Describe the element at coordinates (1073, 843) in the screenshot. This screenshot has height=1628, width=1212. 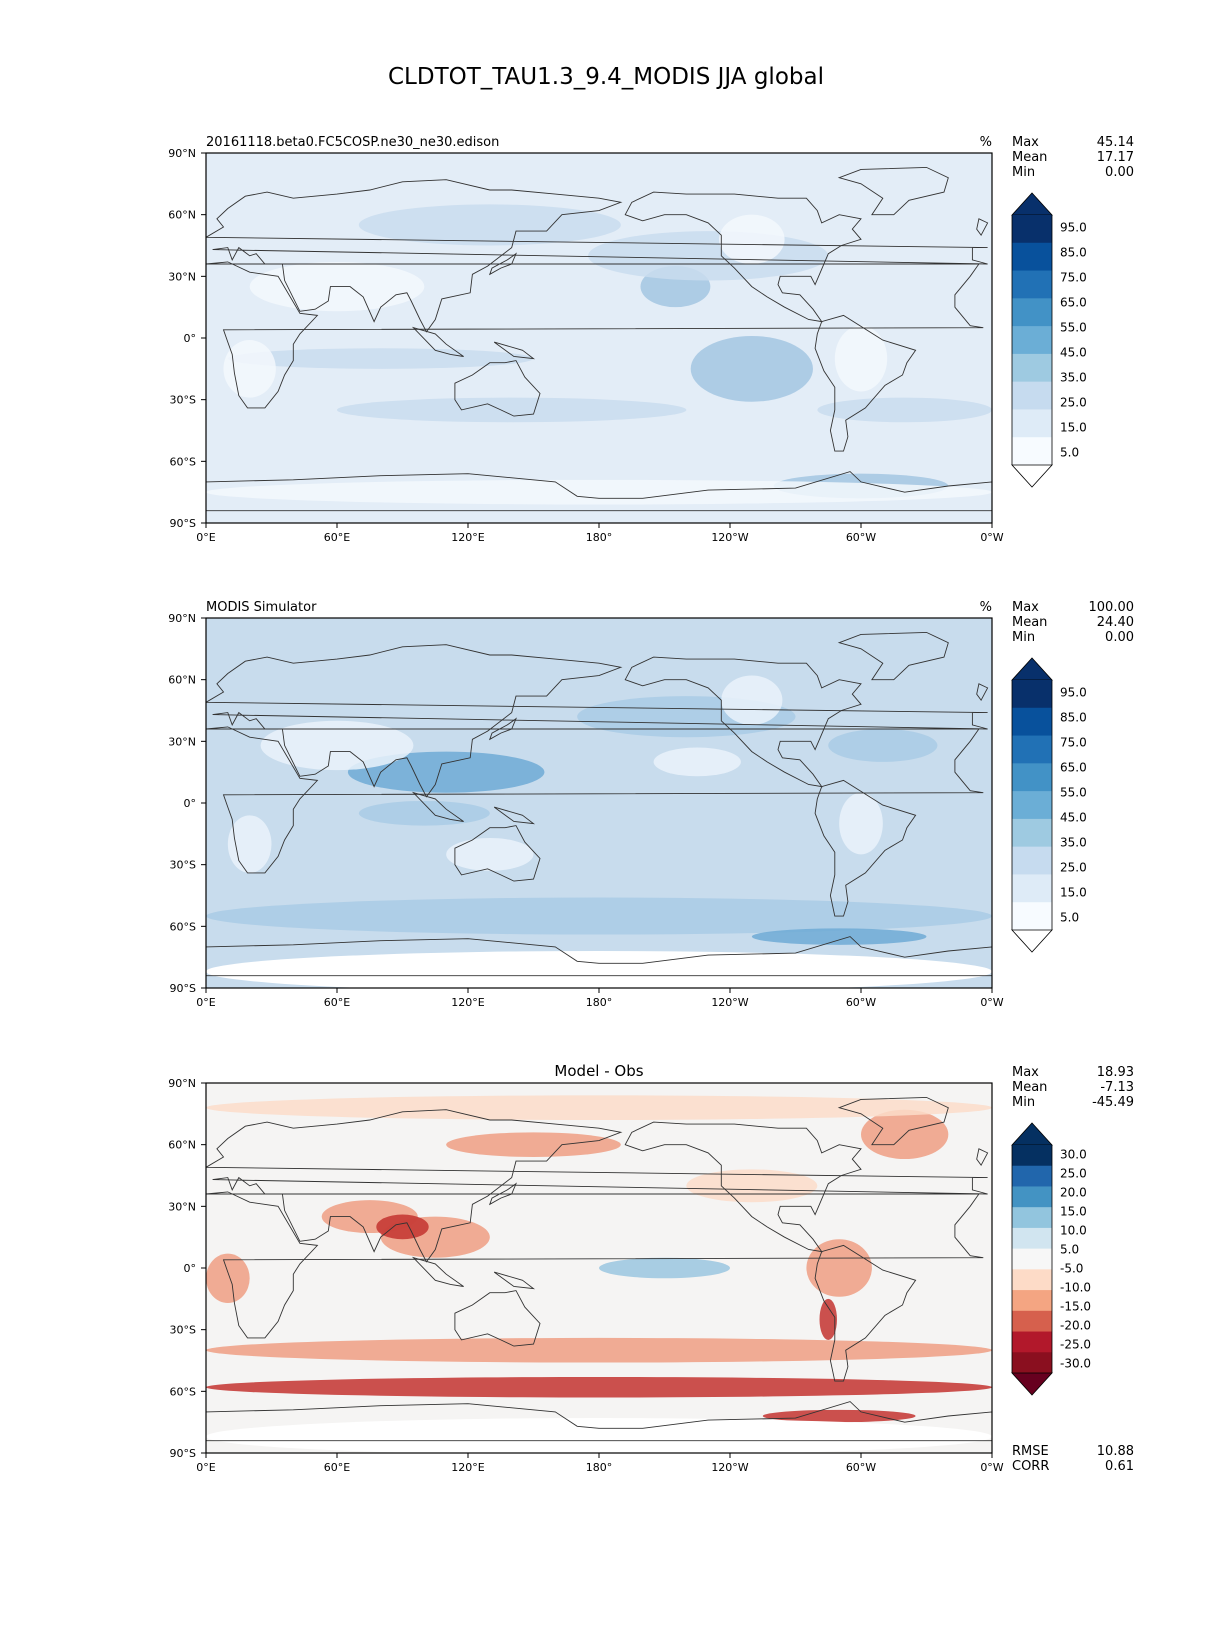
I see `colorbar-tick-label: 35.0` at that location.